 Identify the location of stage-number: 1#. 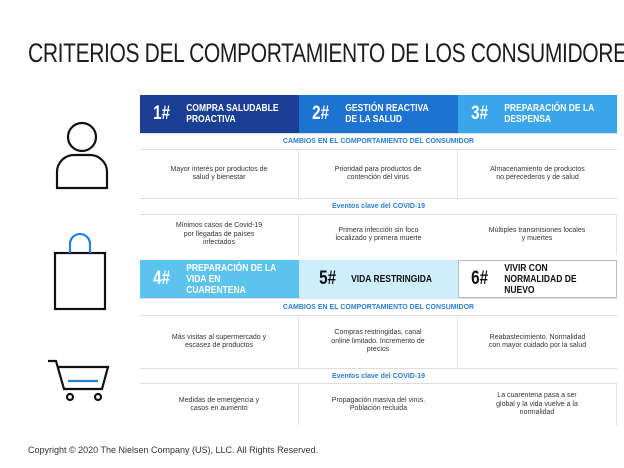
(161, 113).